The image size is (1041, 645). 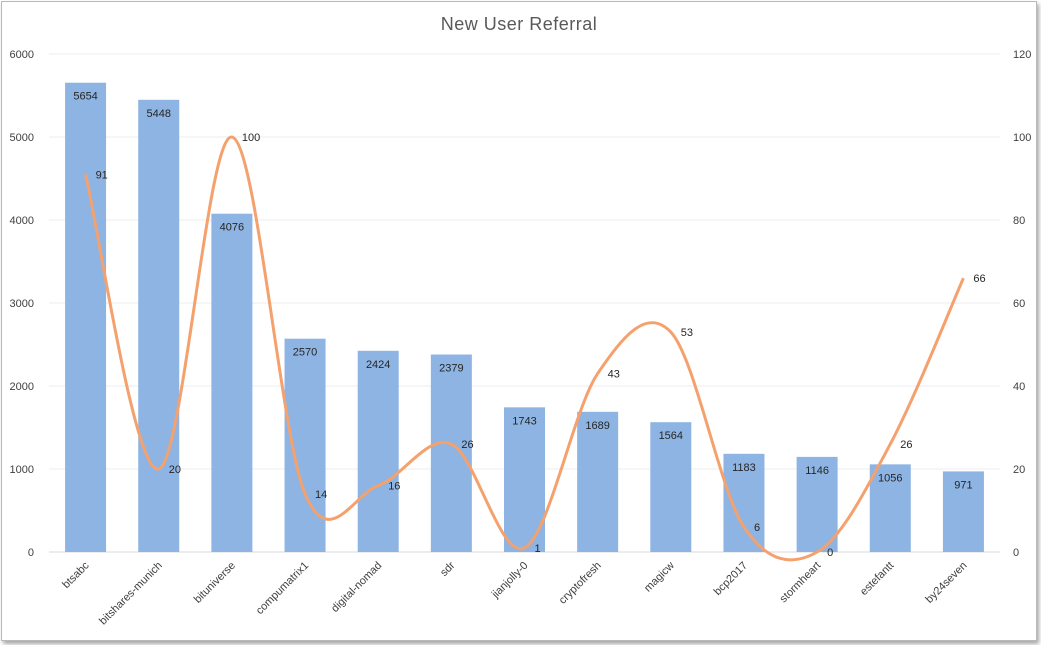 I want to click on x-tick-label: compumatrix1, so click(x=282, y=588).